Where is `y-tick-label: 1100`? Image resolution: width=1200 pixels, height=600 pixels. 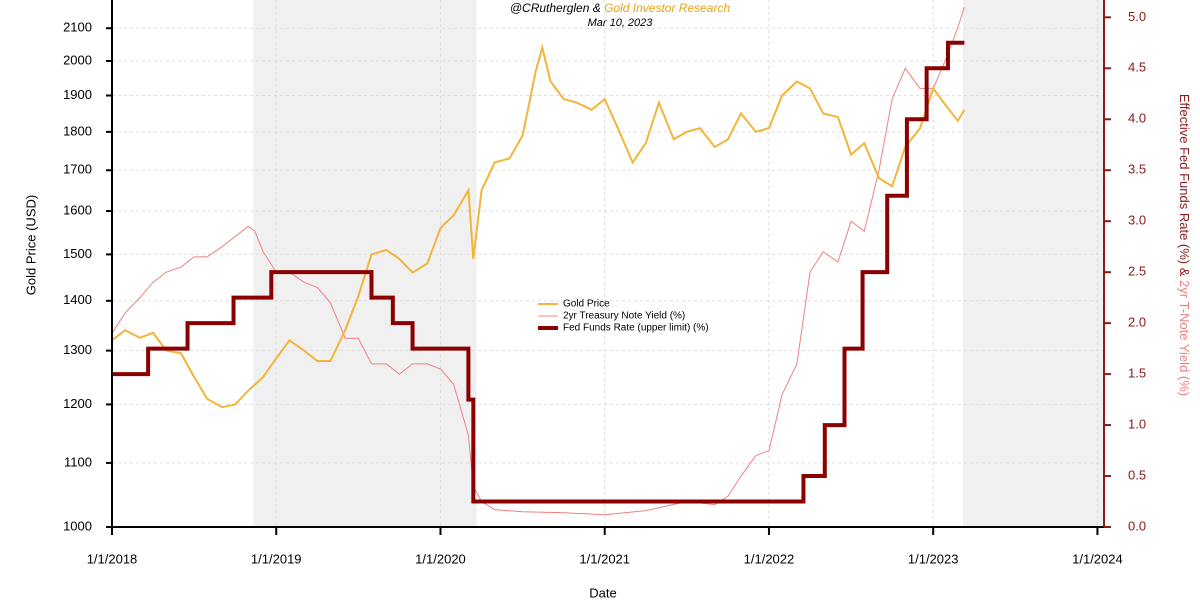 y-tick-label: 1100 is located at coordinates (78, 461).